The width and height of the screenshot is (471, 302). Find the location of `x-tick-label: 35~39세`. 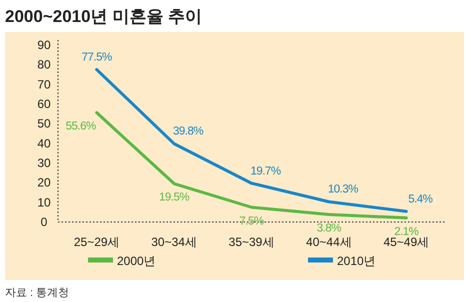

x-tick-label: 35~39세 is located at coordinates (251, 242).